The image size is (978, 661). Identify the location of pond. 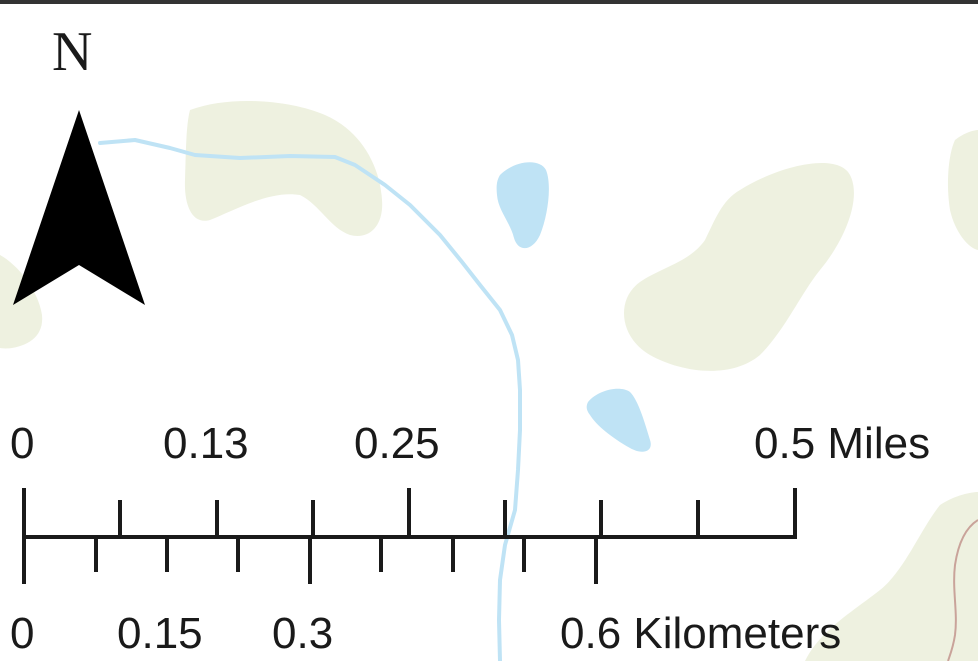
(618, 420).